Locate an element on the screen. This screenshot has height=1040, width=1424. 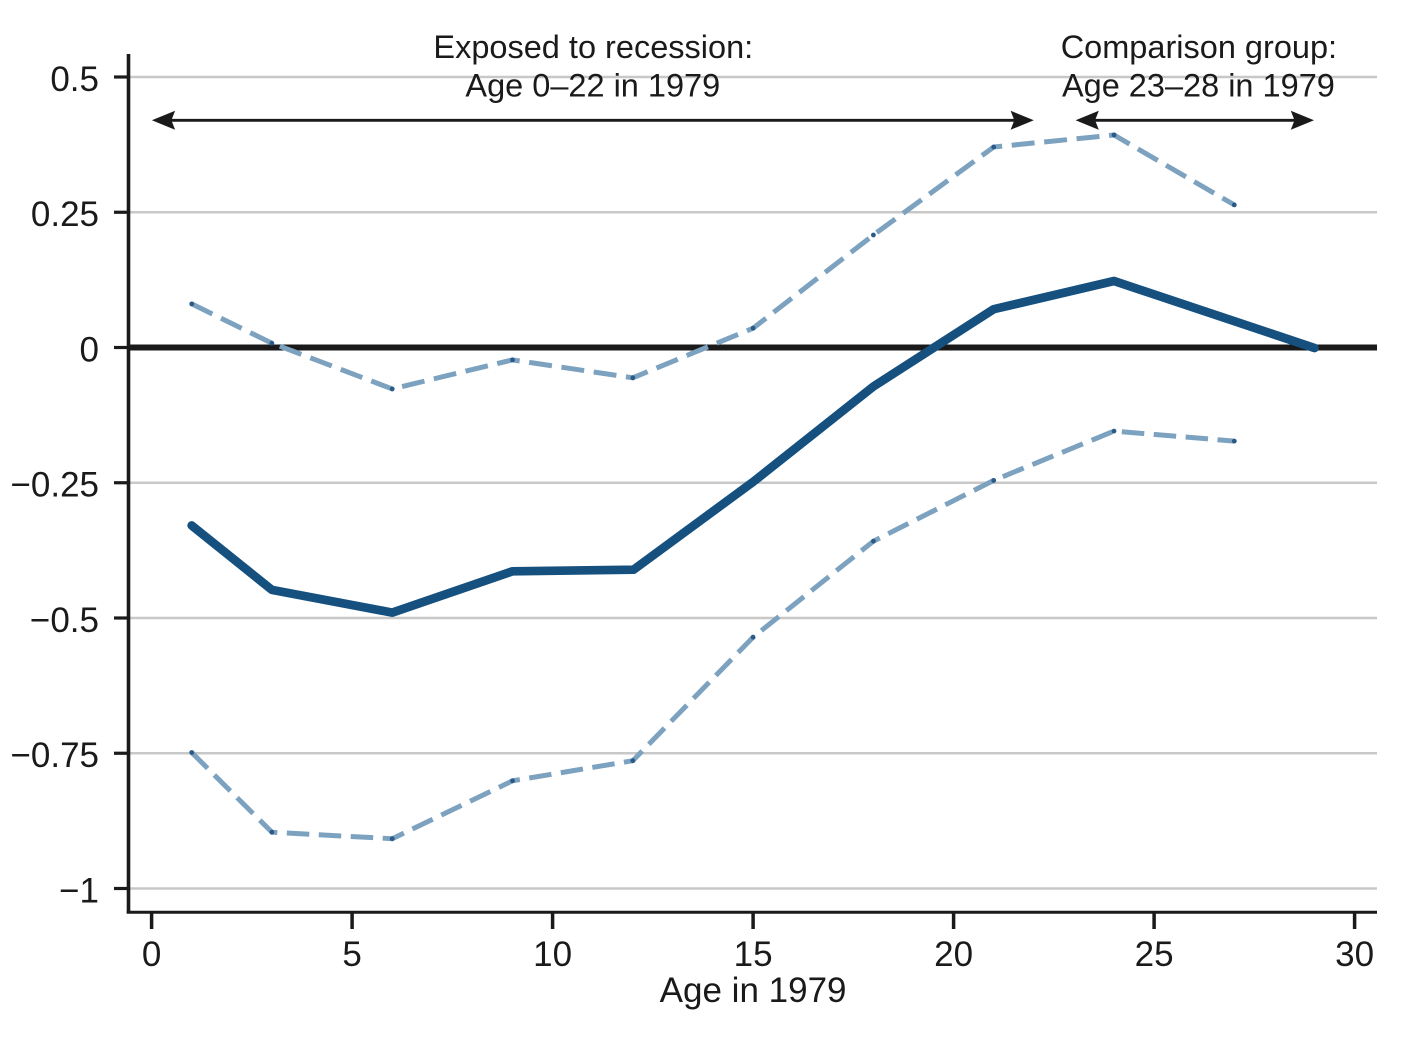
svg-text: −0.75 is located at coordinates (54, 755).